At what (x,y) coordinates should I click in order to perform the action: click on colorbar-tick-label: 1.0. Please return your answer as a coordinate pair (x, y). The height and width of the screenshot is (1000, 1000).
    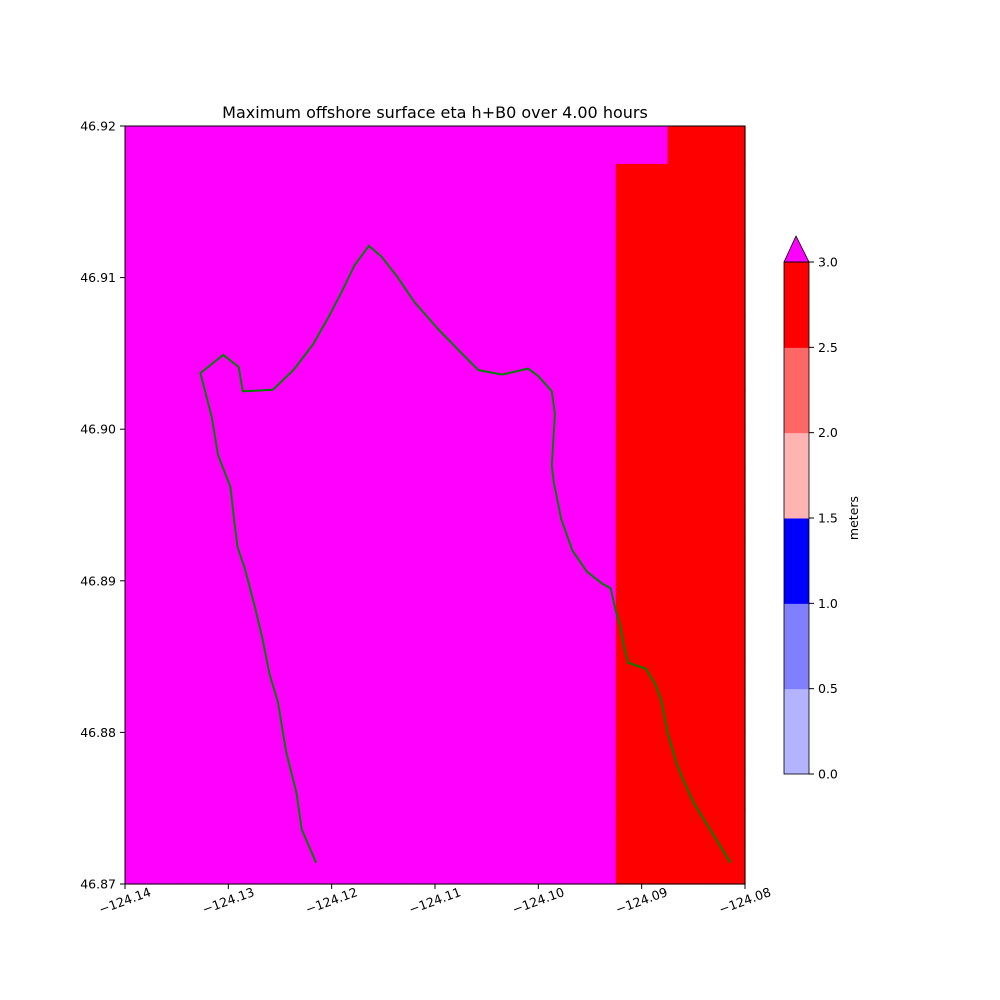
    Looking at the image, I should click on (828, 603).